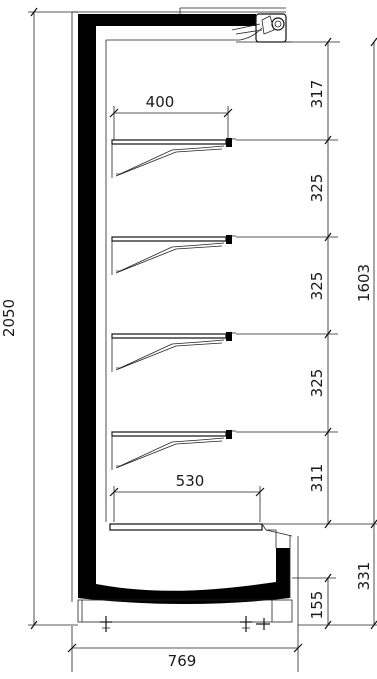 Image resolution: width=377 pixels, height=679 pixels. Describe the element at coordinates (317, 188) in the screenshot. I see `dim-spacing-2: 325` at that location.